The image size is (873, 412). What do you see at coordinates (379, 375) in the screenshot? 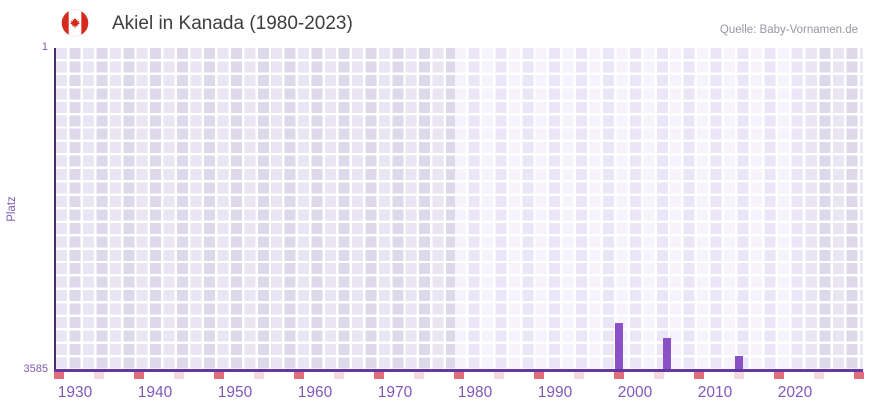
I see `no-rank-marker-1968` at bounding box center [379, 375].